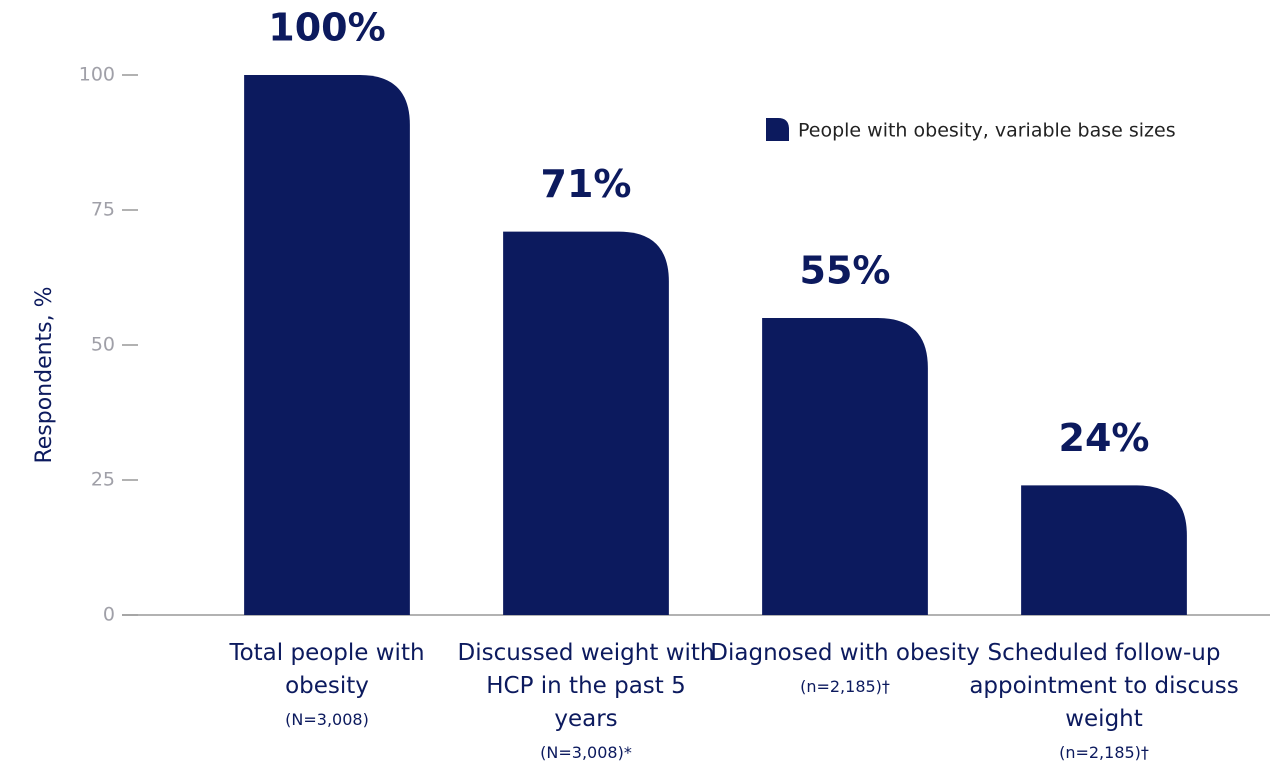 This screenshot has width=1280, height=774. I want to click on y-tick-label: 0, so click(109, 615).